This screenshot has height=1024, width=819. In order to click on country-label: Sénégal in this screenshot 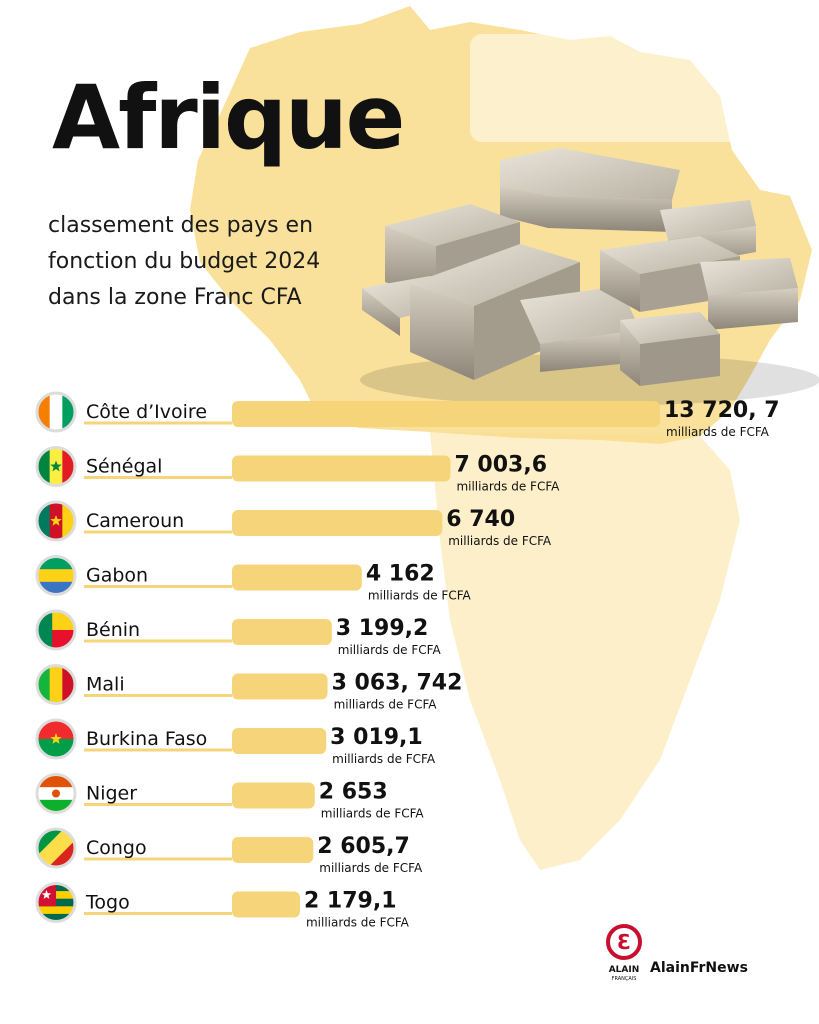, I will do `click(124, 467)`.